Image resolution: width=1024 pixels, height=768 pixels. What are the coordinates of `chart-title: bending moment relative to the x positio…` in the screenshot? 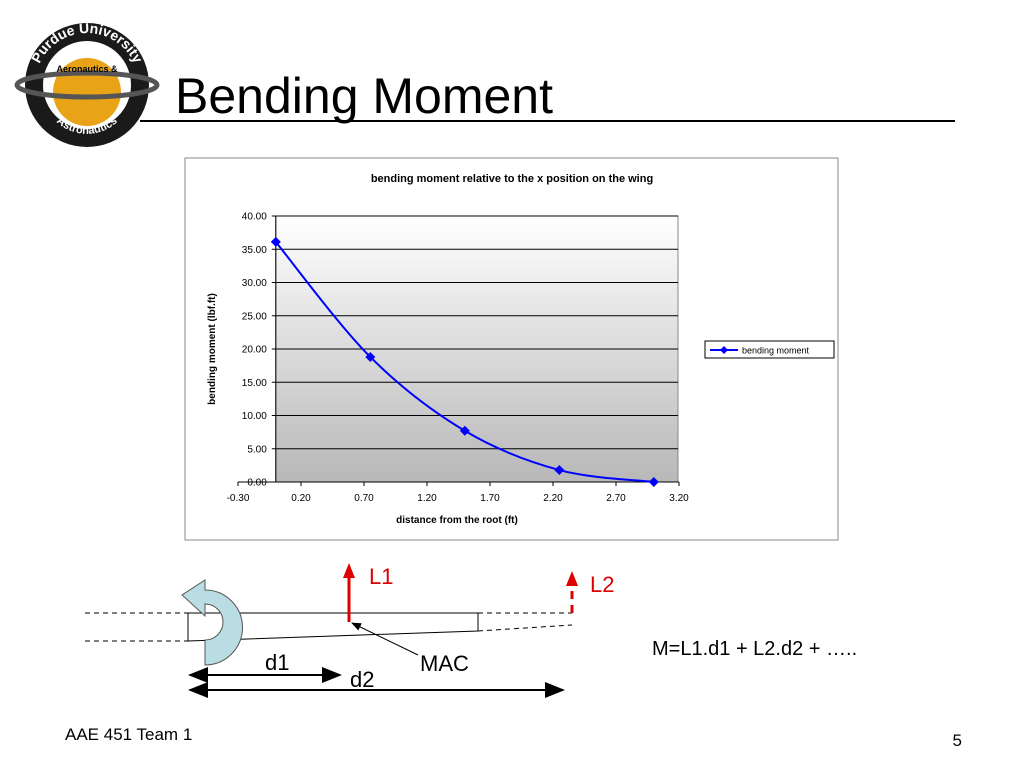 It's located at (512, 179).